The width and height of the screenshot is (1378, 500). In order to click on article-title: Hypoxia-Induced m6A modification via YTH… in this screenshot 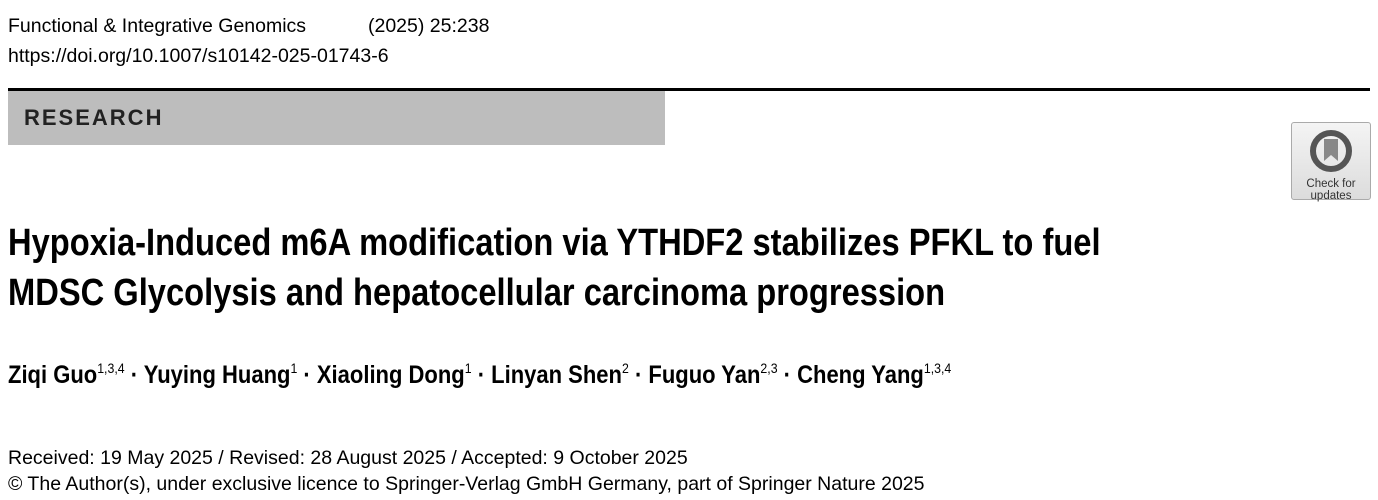, I will do `click(554, 268)`.